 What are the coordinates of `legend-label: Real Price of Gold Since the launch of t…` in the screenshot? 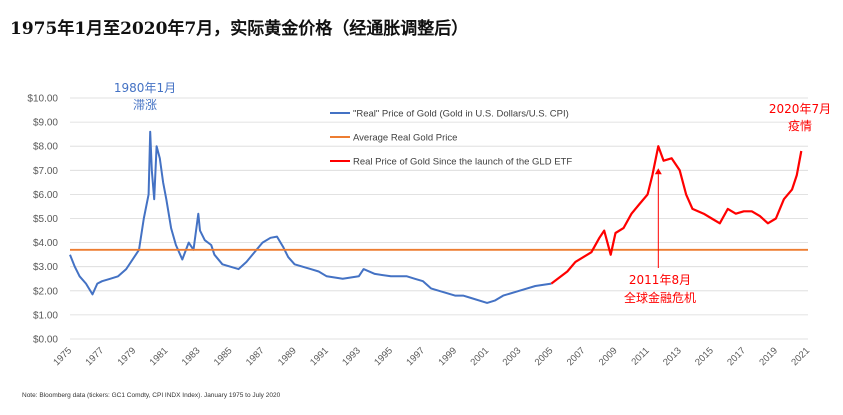 It's located at (462, 162).